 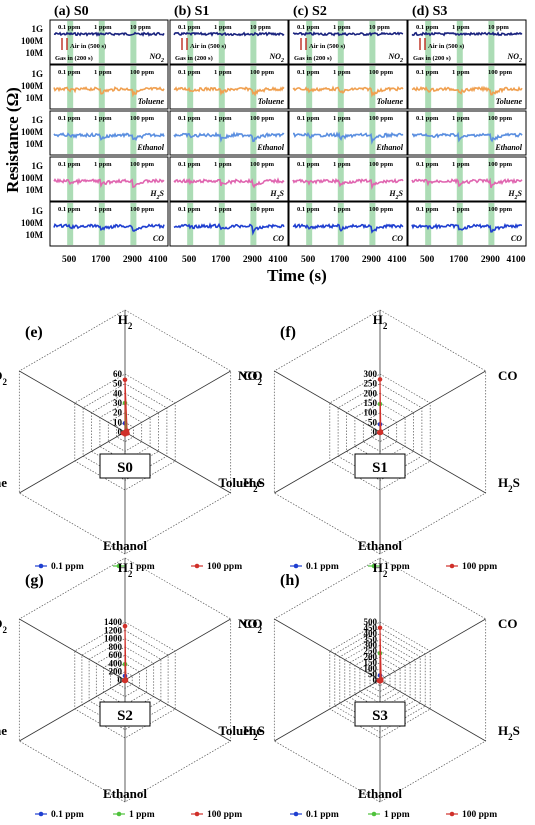 I want to click on radar-tick-label: 500, so click(x=371, y=622).